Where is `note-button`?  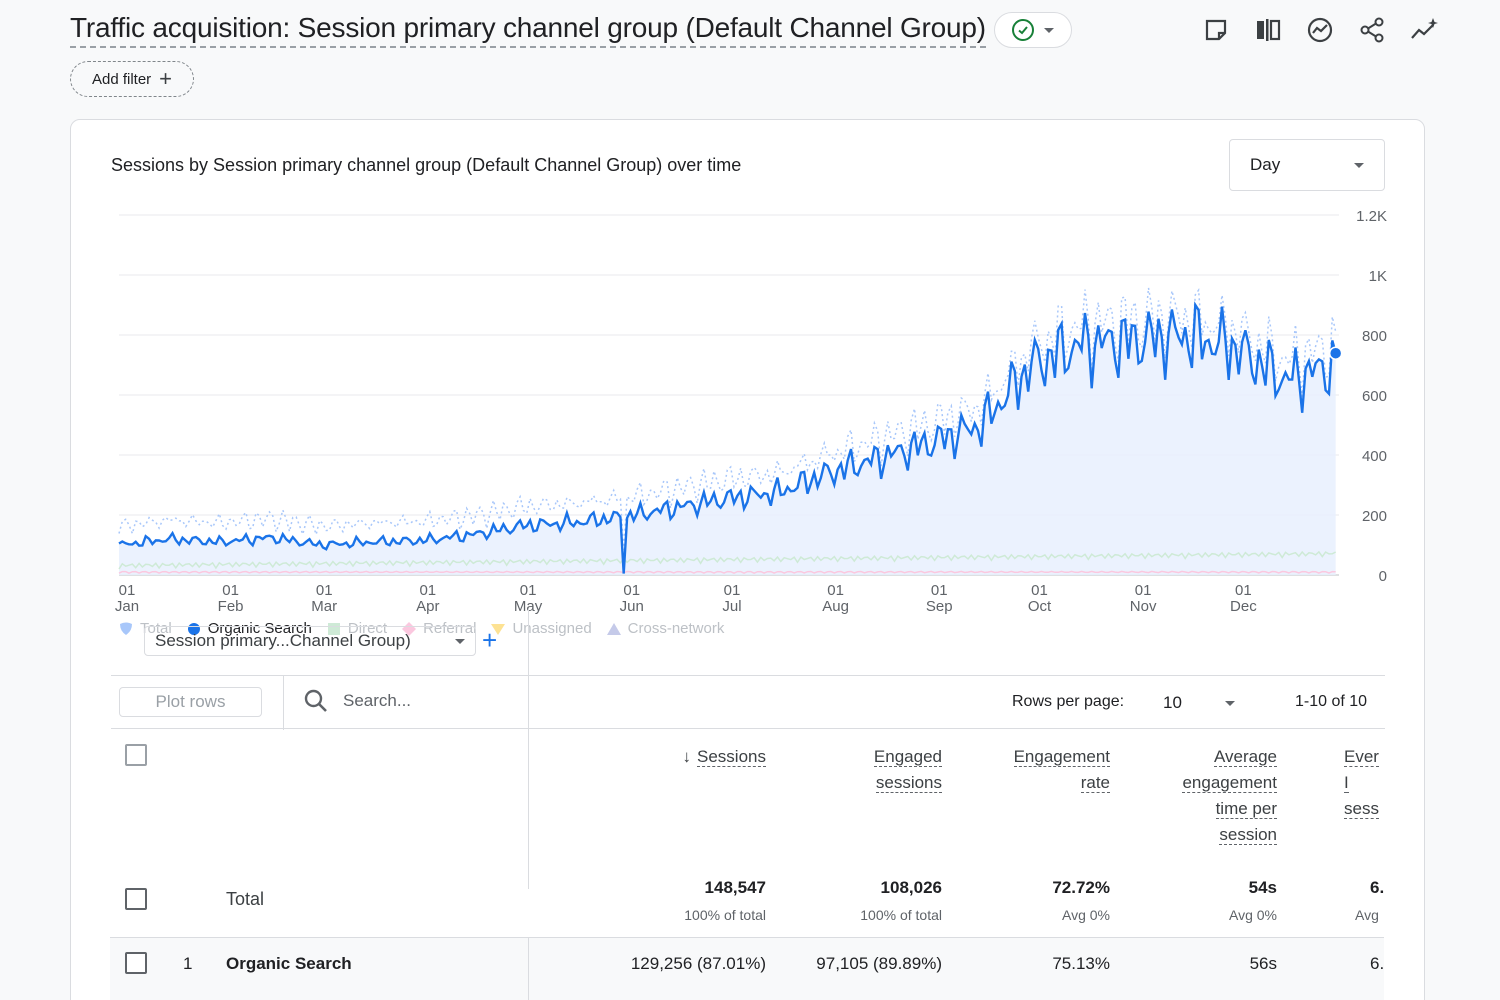 note-button is located at coordinates (1216, 30).